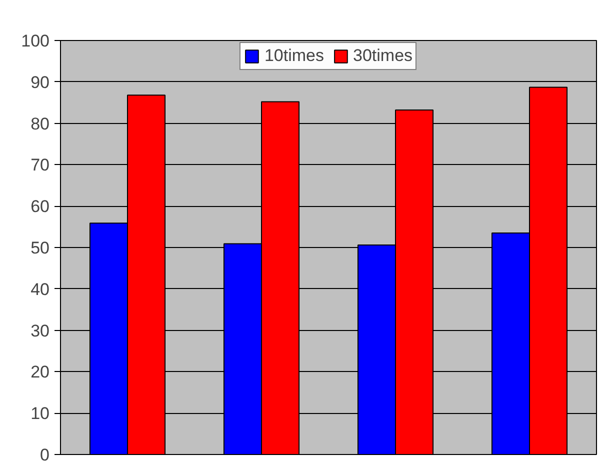 This screenshot has height=466, width=604. Describe the element at coordinates (40, 289) in the screenshot. I see `y-tick-label: 40` at that location.